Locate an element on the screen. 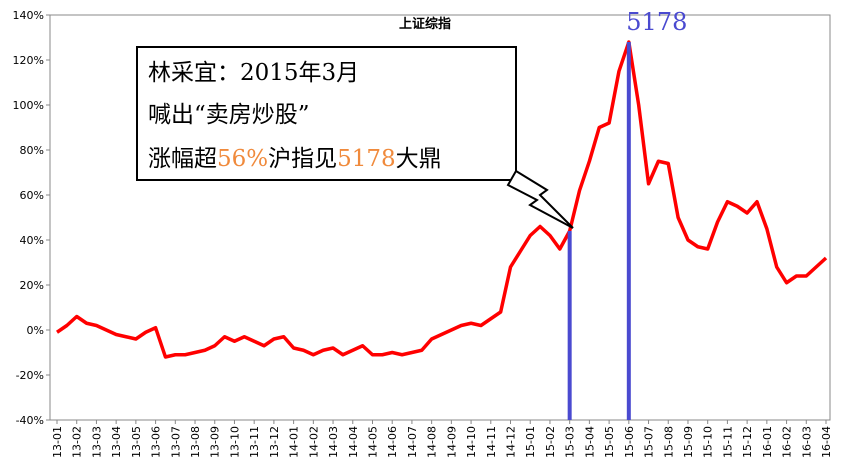 This screenshot has width=866, height=470. callout-arrow is located at coordinates (540, 199).